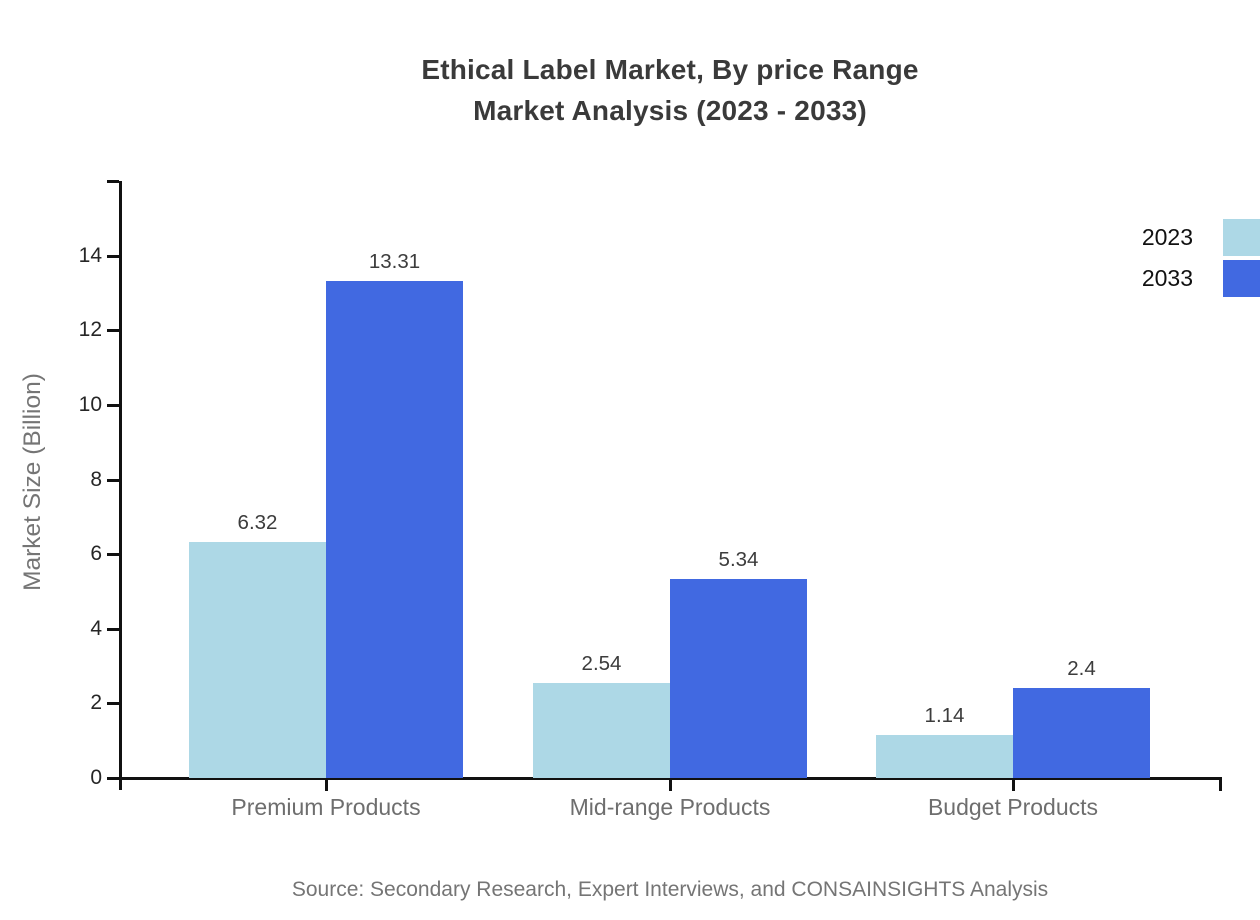 This screenshot has height=920, width=1260. Describe the element at coordinates (601, 664) in the screenshot. I see `value-label-2023-mid-range-products: 2.54` at that location.